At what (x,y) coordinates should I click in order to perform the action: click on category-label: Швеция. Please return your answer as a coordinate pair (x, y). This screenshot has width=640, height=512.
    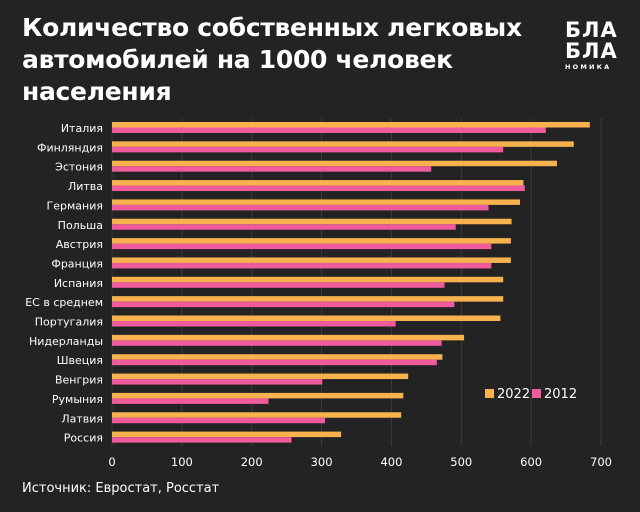
    Looking at the image, I should click on (80, 360).